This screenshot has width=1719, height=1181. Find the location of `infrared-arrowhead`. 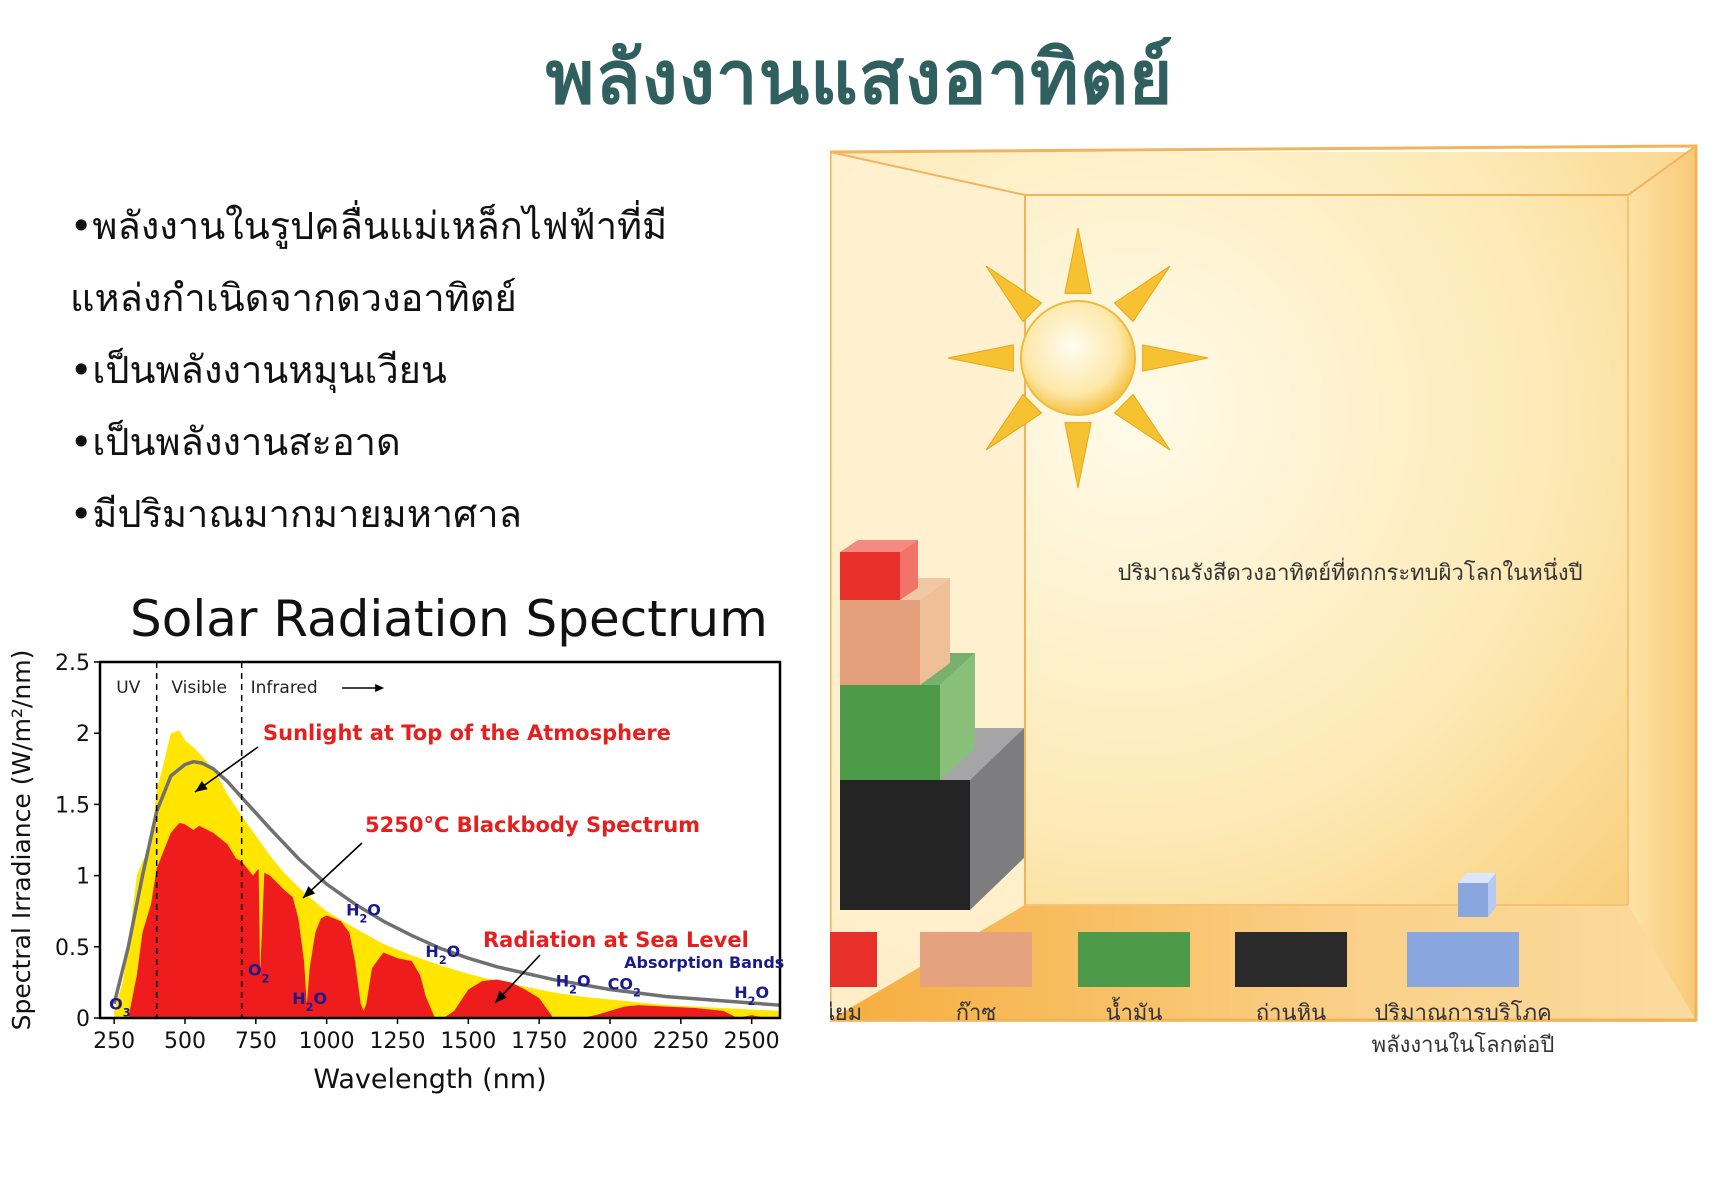

infrared-arrowhead is located at coordinates (380, 688).